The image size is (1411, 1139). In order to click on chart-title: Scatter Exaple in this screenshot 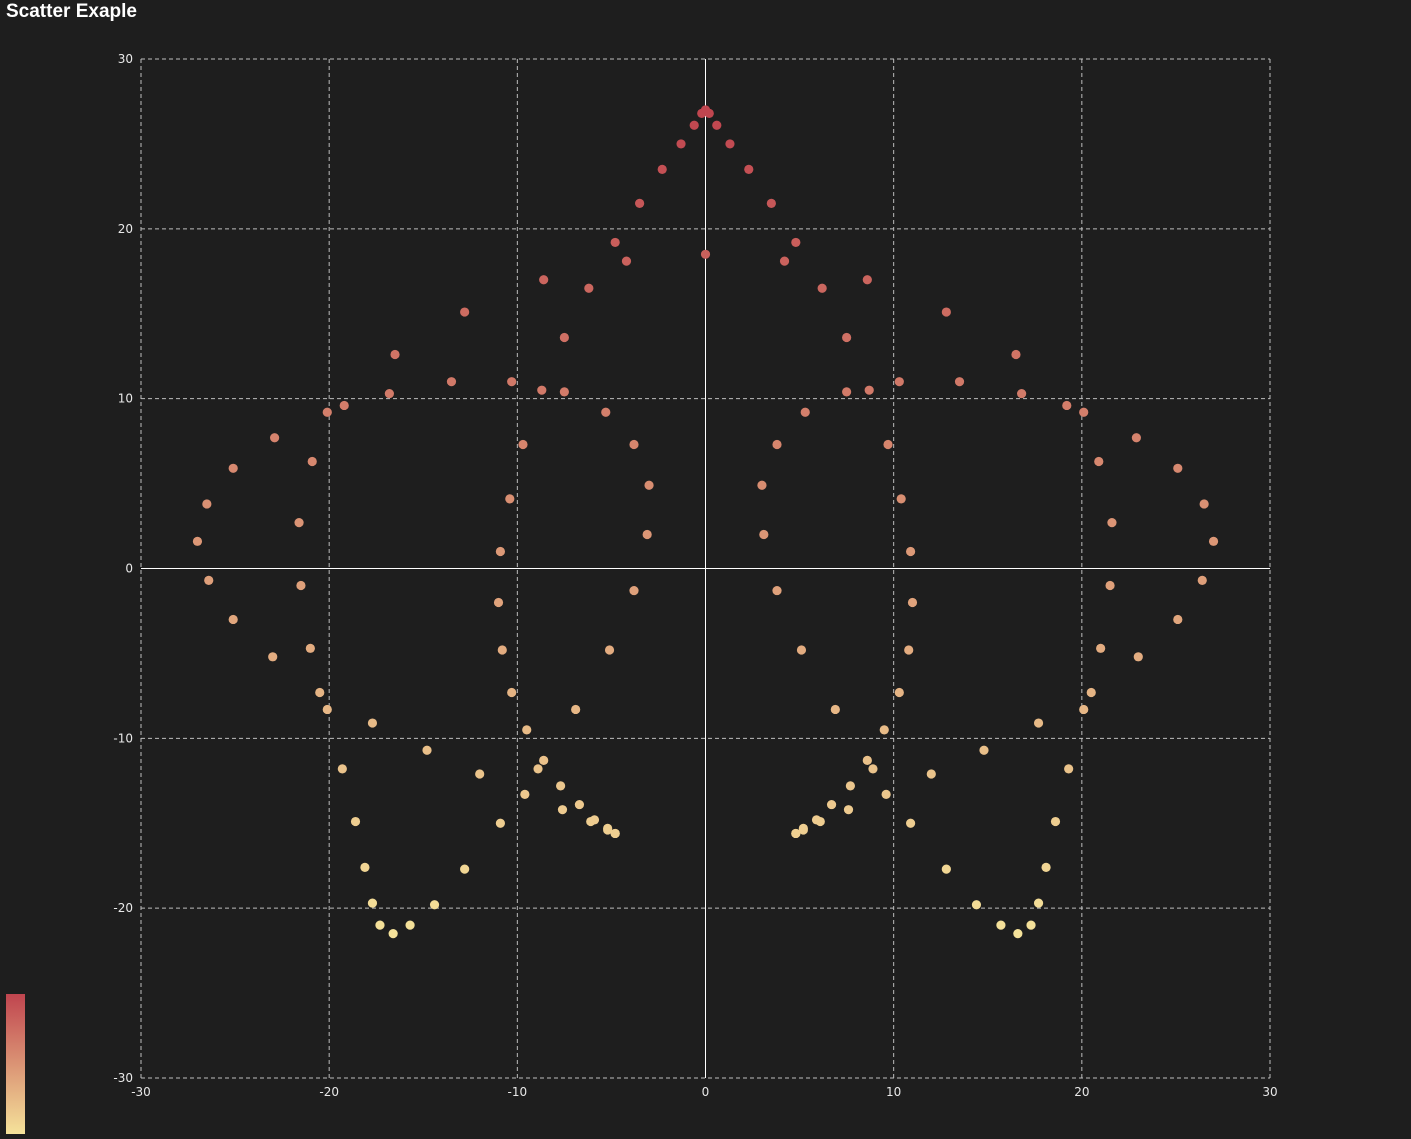, I will do `click(71, 11)`.